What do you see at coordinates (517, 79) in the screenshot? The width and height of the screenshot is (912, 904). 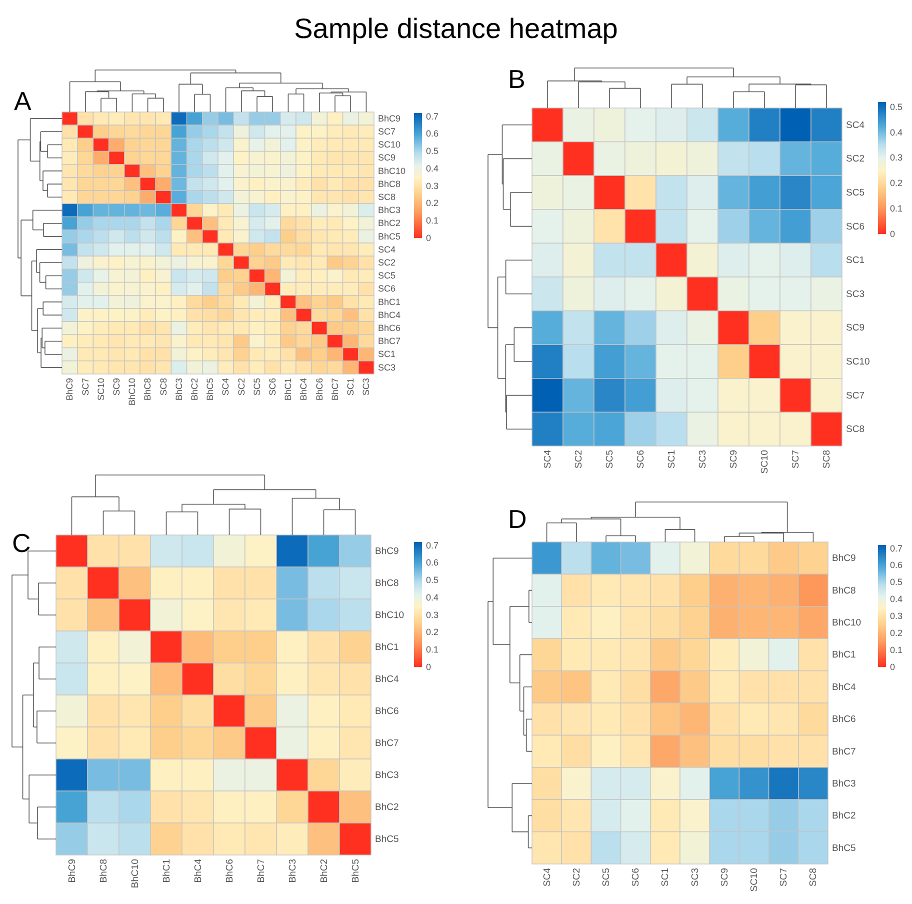 I see `chart-title: B` at bounding box center [517, 79].